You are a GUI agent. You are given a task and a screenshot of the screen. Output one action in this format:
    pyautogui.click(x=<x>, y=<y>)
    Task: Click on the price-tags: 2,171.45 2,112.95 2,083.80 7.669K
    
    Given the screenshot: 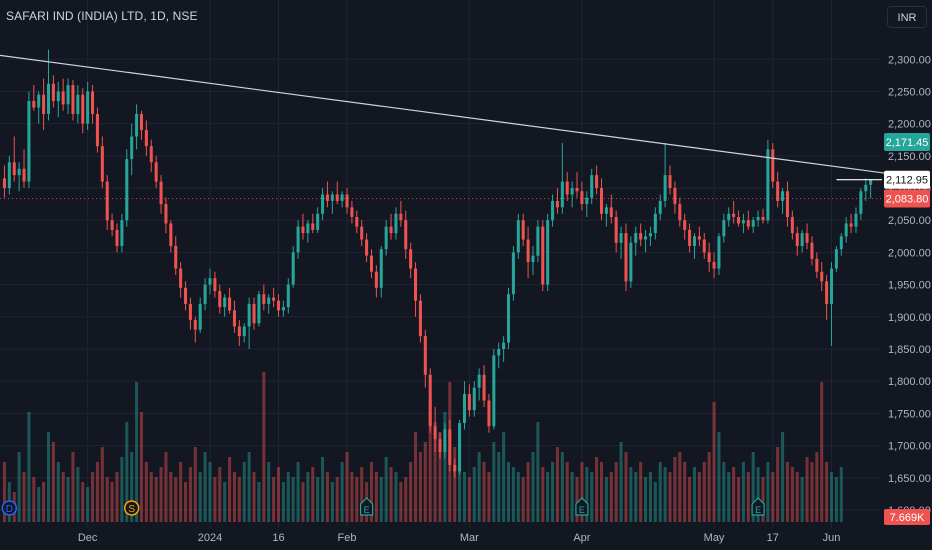 What is the action you would take?
    pyautogui.click(x=907, y=329)
    